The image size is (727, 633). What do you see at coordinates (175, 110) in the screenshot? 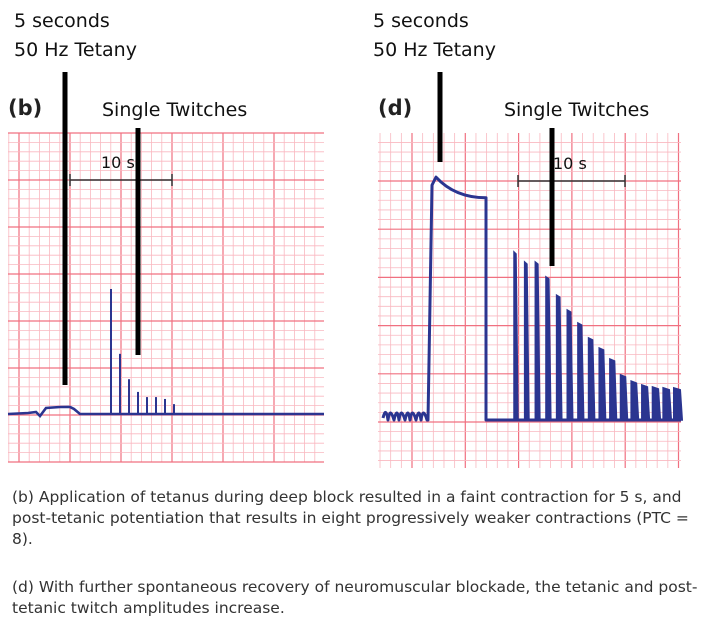
I see `twitch-label-b: Single Twitches` at bounding box center [175, 110].